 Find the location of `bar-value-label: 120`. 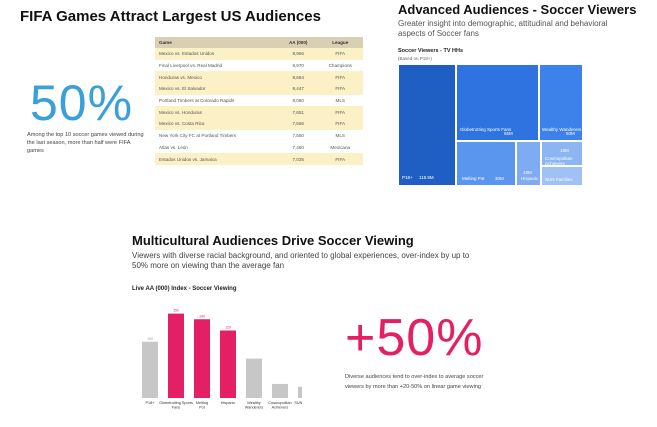

bar-value-label: 120 is located at coordinates (228, 328).